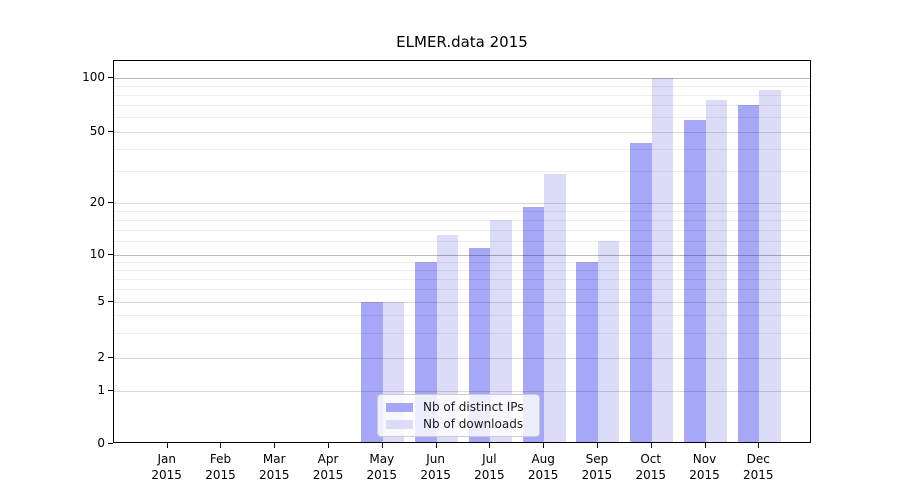 Image resolution: width=900 pixels, height=500 pixels. I want to click on ytick-label-50: 50, so click(97, 130).